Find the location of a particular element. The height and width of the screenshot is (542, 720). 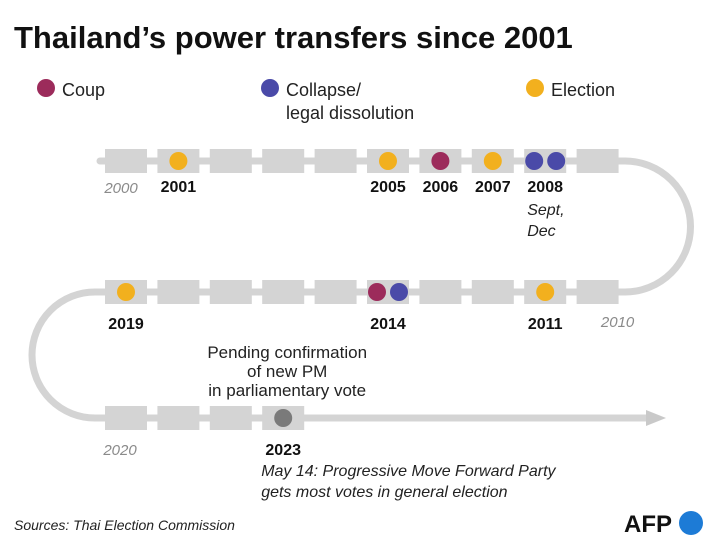

year-cell-2009 is located at coordinates (597, 161).